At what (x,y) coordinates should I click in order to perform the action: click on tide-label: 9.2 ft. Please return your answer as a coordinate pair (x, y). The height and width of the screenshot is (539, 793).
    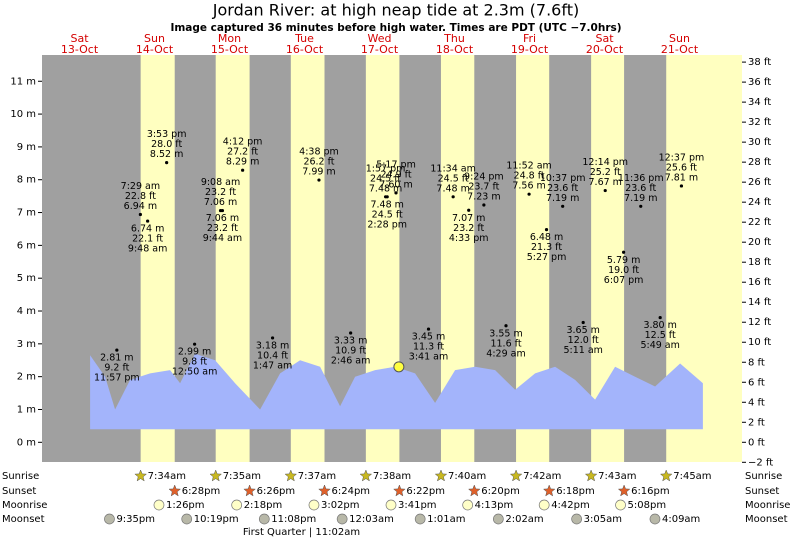
    Looking at the image, I should click on (116, 368).